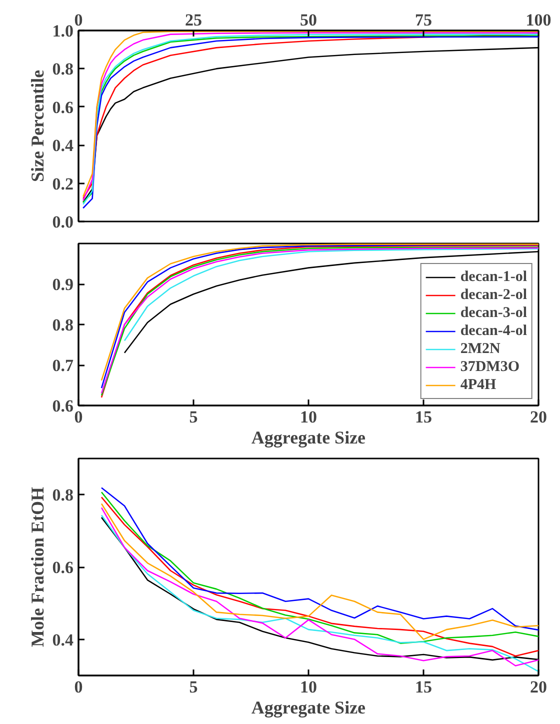 The height and width of the screenshot is (724, 560). What do you see at coordinates (423, 20) in the screenshot?
I see `x-tick-label: 75` at bounding box center [423, 20].